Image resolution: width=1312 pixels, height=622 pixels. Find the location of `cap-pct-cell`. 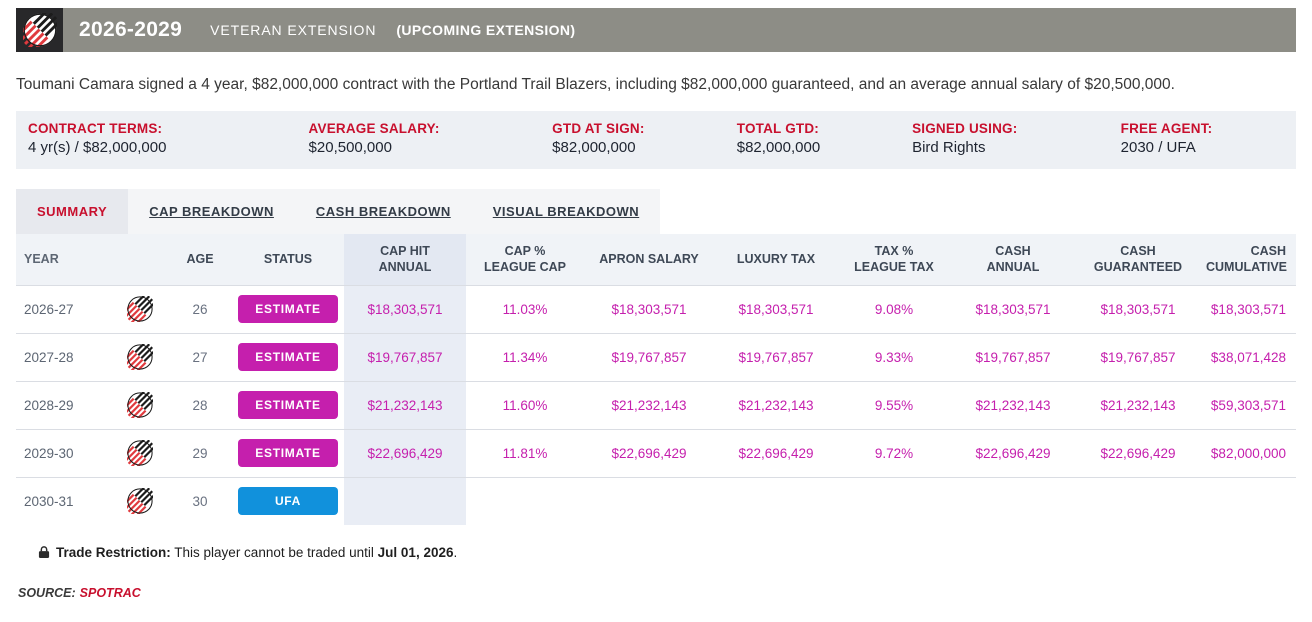

cap-pct-cell is located at coordinates (525, 500).